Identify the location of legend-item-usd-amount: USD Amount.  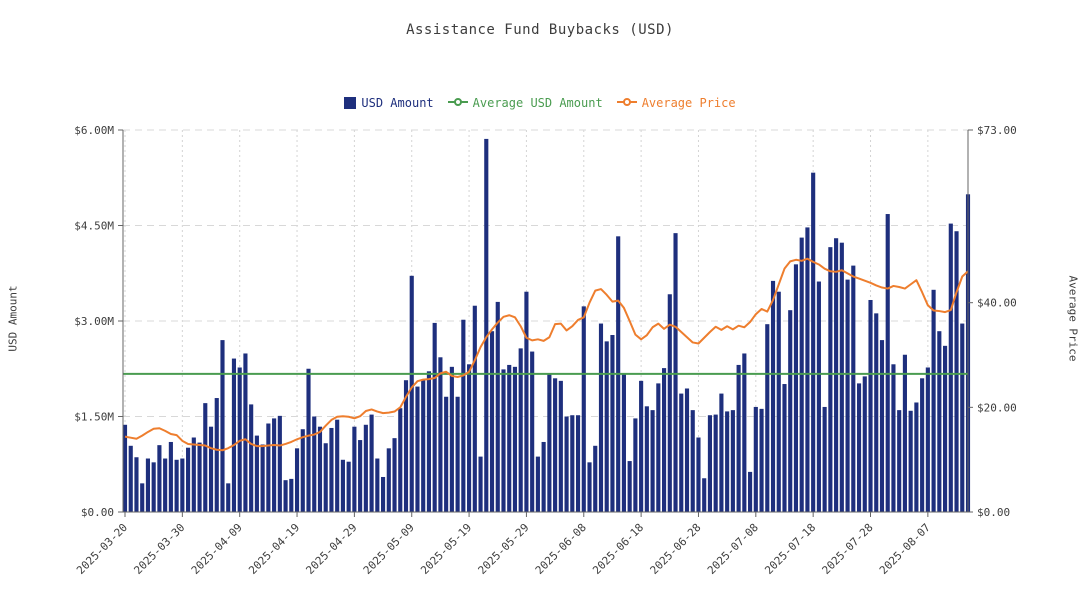
(389, 103).